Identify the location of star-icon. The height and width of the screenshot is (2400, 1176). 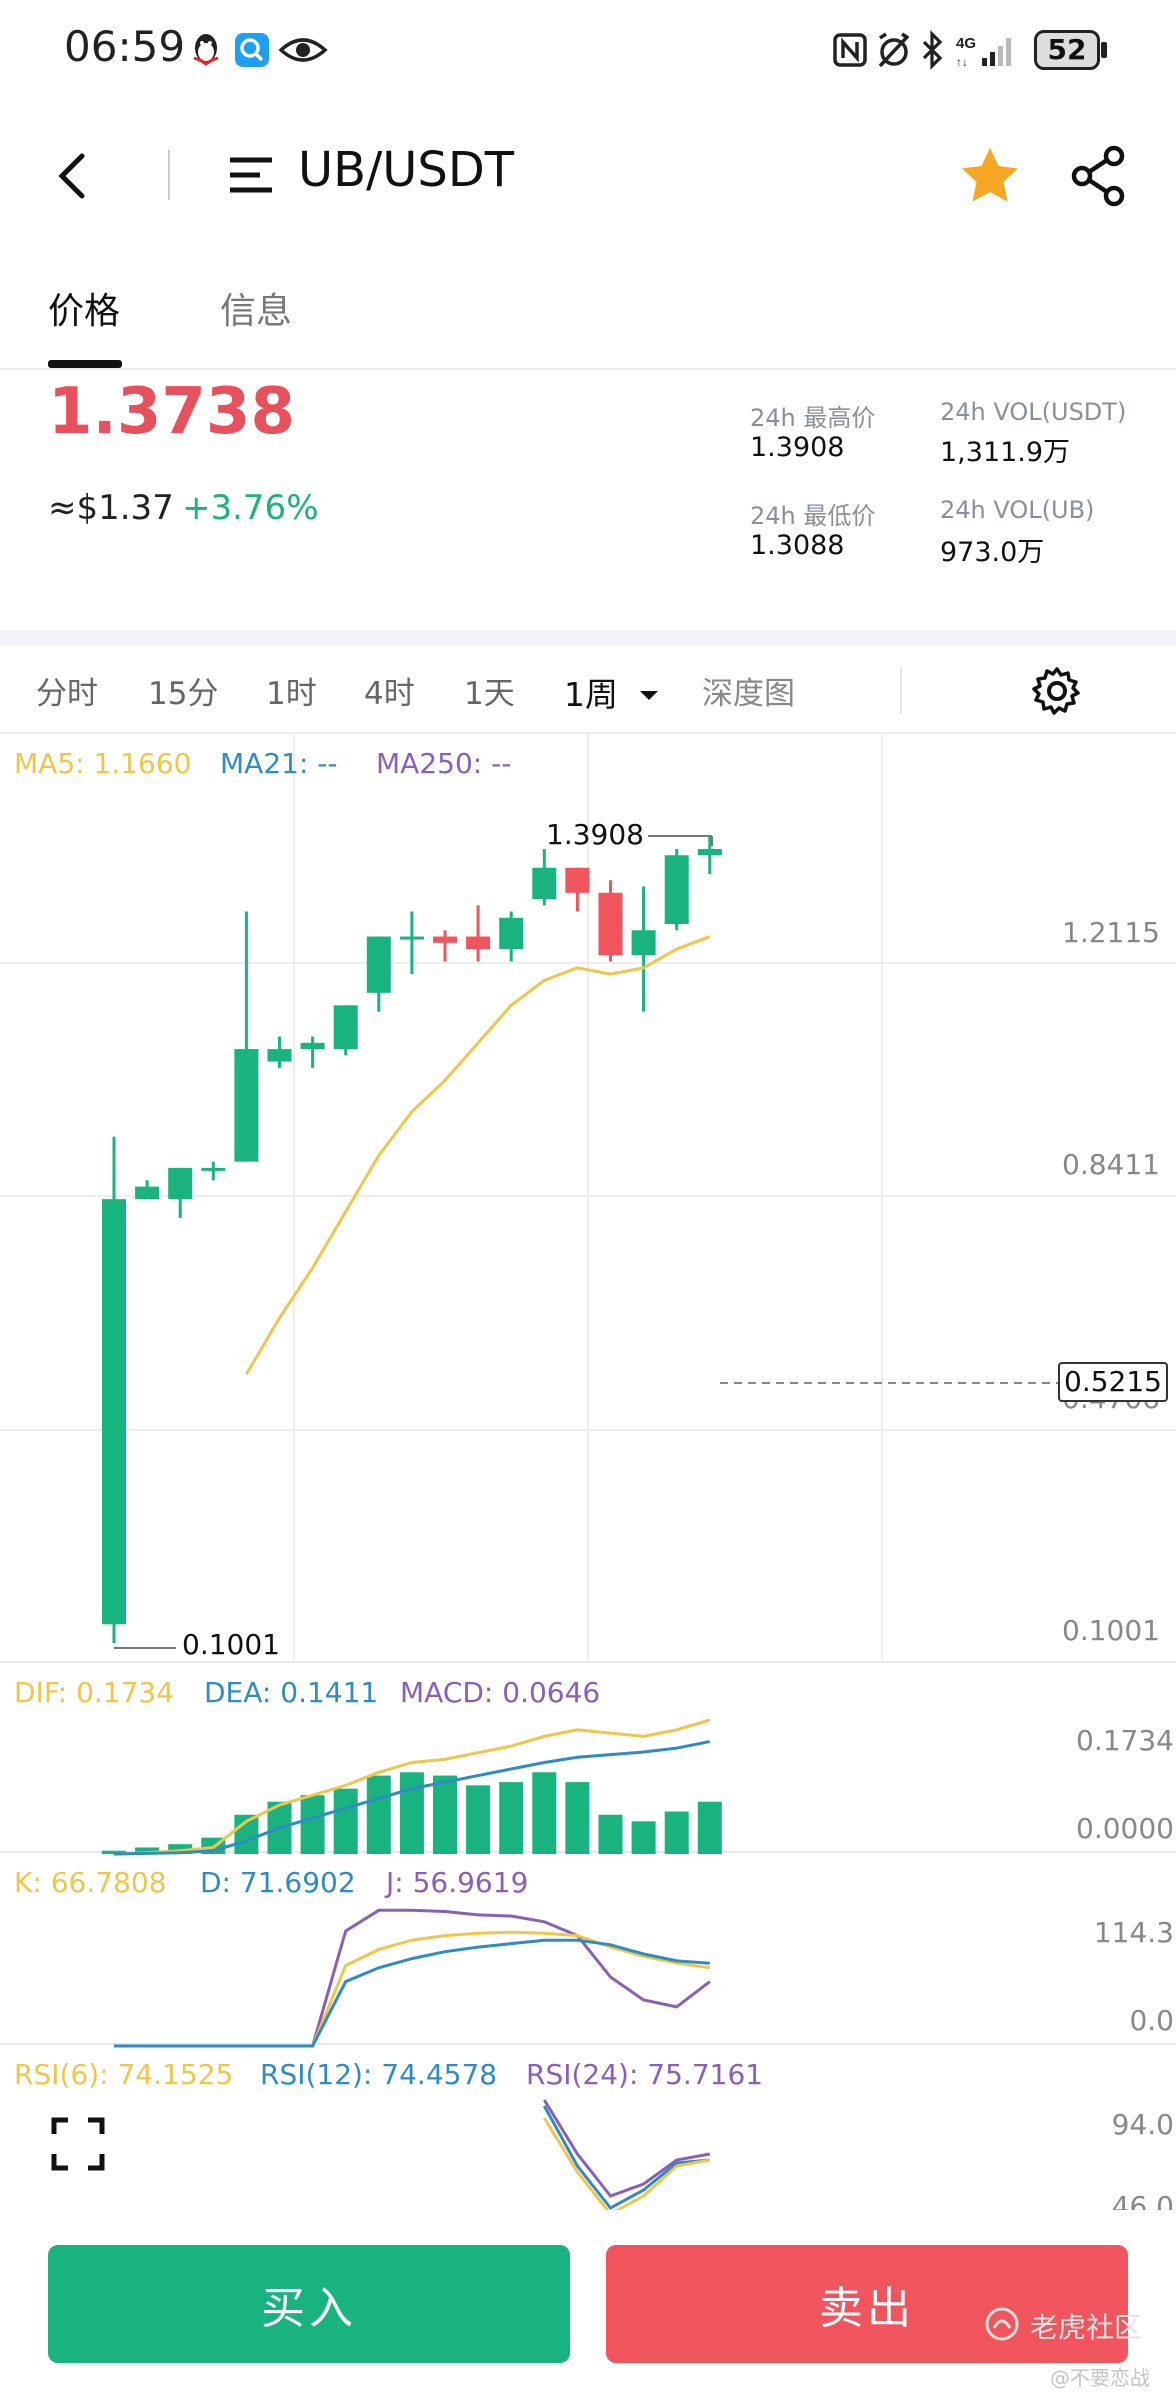
(990, 176).